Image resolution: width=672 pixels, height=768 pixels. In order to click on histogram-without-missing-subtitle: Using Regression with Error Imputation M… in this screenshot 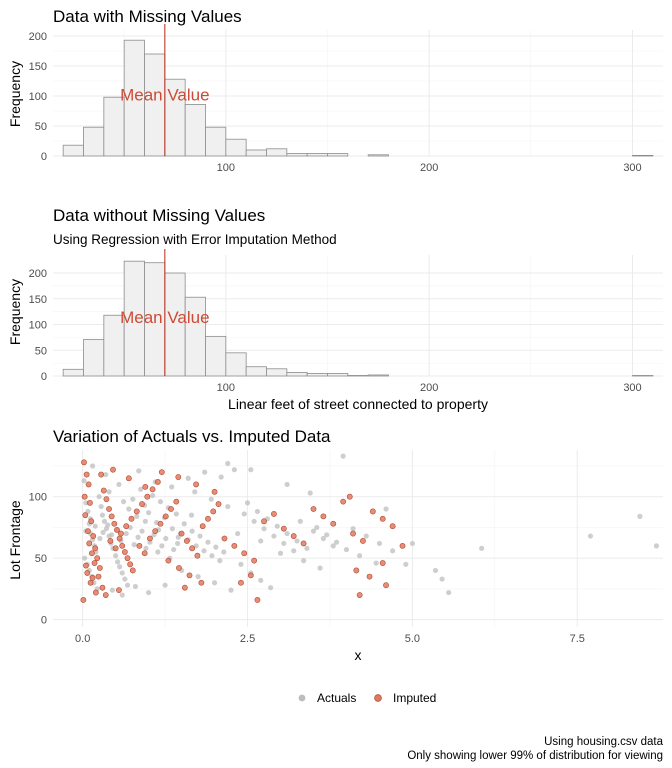, I will do `click(195, 239)`.